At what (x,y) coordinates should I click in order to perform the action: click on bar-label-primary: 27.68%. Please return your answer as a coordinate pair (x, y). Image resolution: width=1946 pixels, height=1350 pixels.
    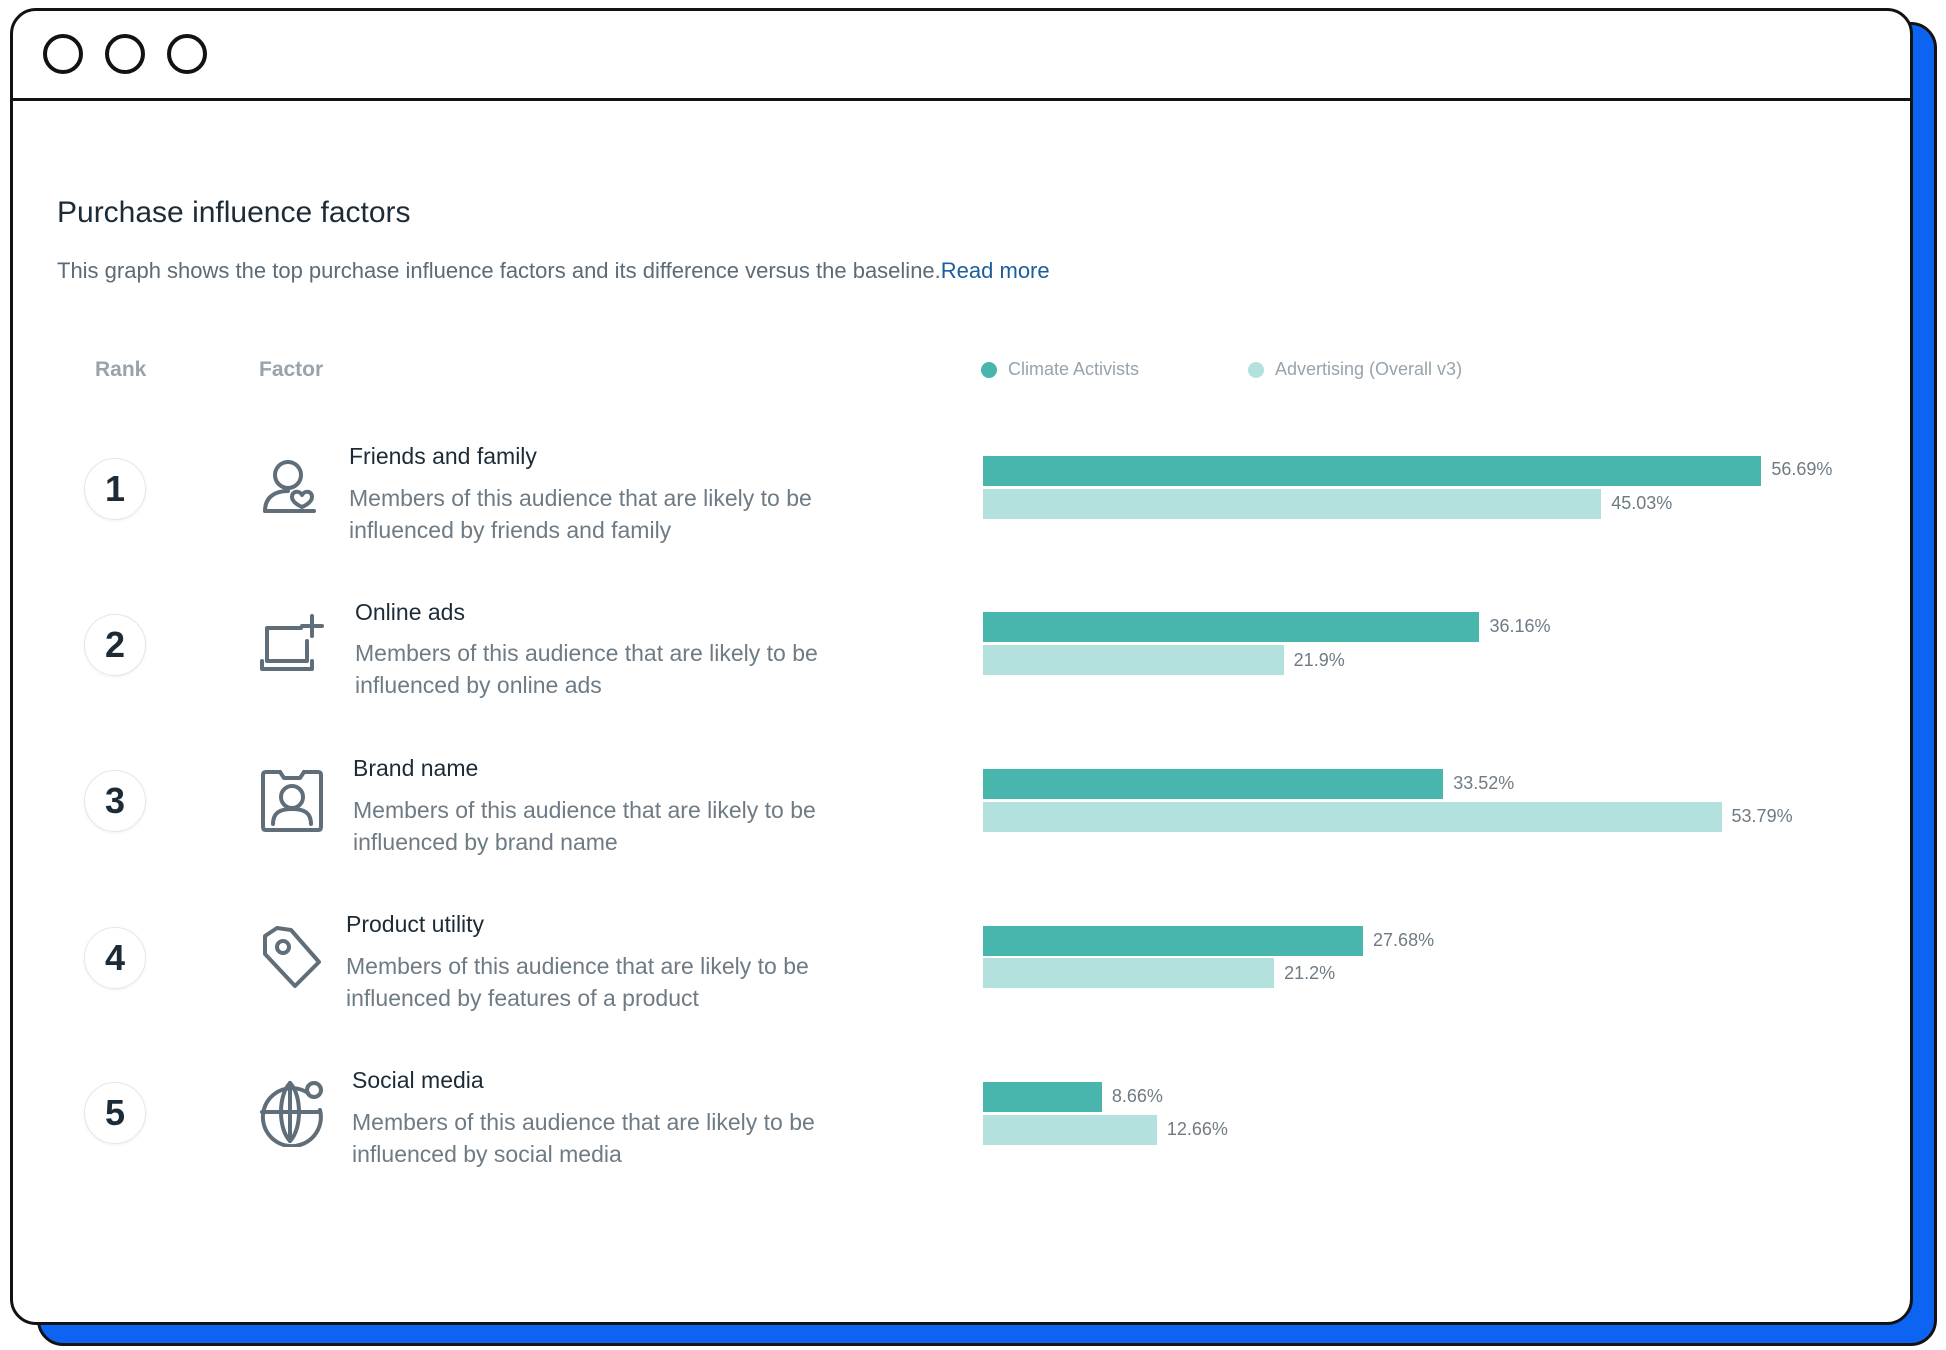
    Looking at the image, I should click on (1404, 940).